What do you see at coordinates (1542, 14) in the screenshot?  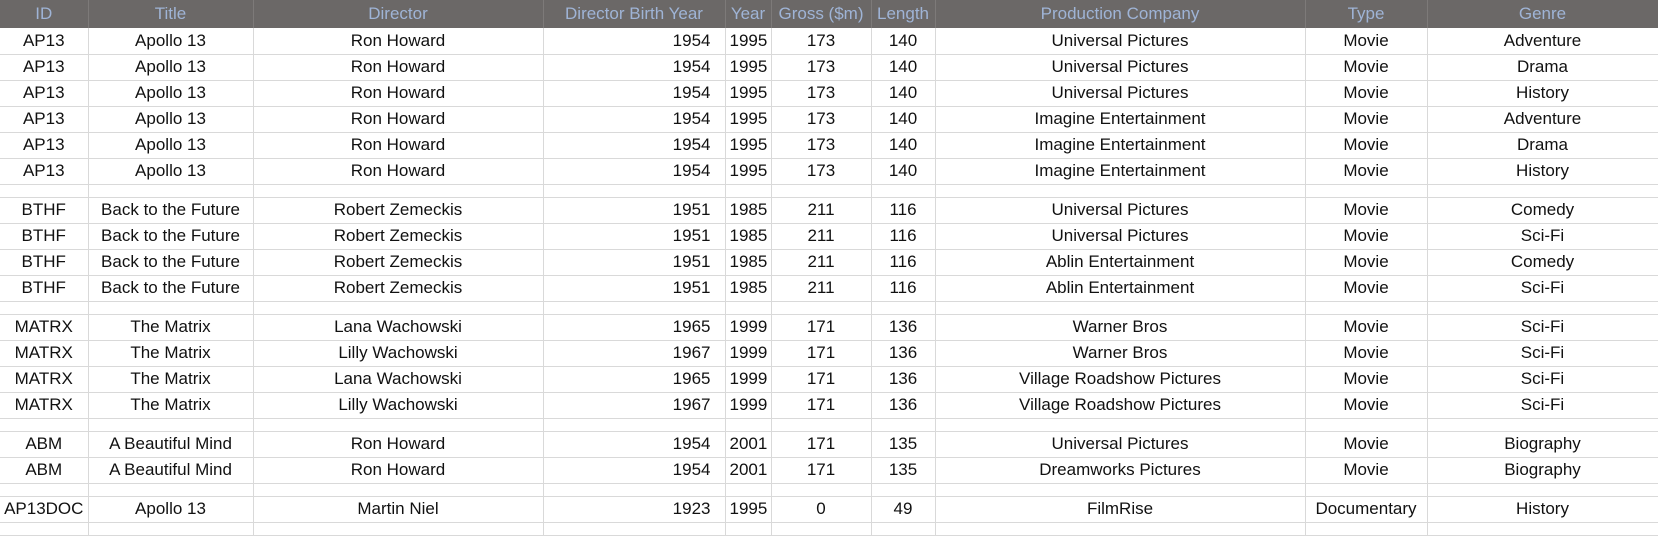 I see `header-genre: Genre` at bounding box center [1542, 14].